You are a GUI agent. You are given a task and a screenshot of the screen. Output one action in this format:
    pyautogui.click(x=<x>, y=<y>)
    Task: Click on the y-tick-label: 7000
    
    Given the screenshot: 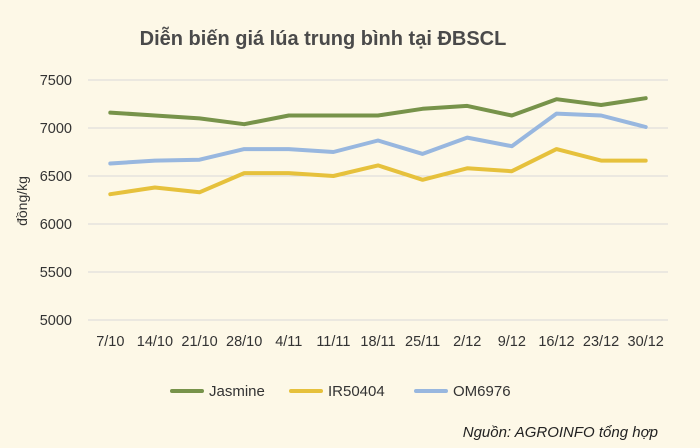 What is the action you would take?
    pyautogui.click(x=56, y=129)
    